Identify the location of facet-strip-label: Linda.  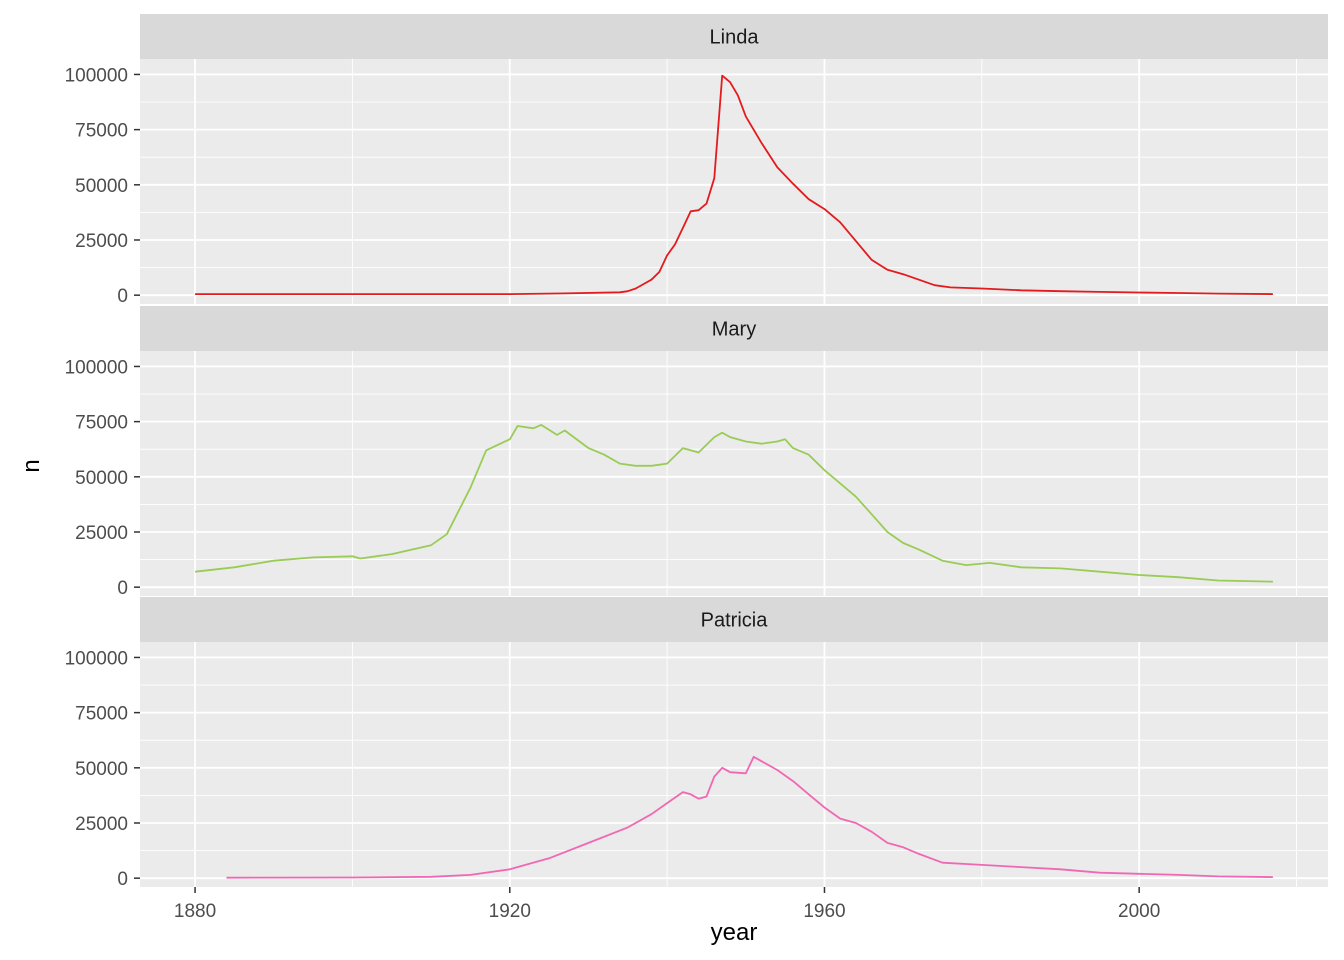
(735, 38).